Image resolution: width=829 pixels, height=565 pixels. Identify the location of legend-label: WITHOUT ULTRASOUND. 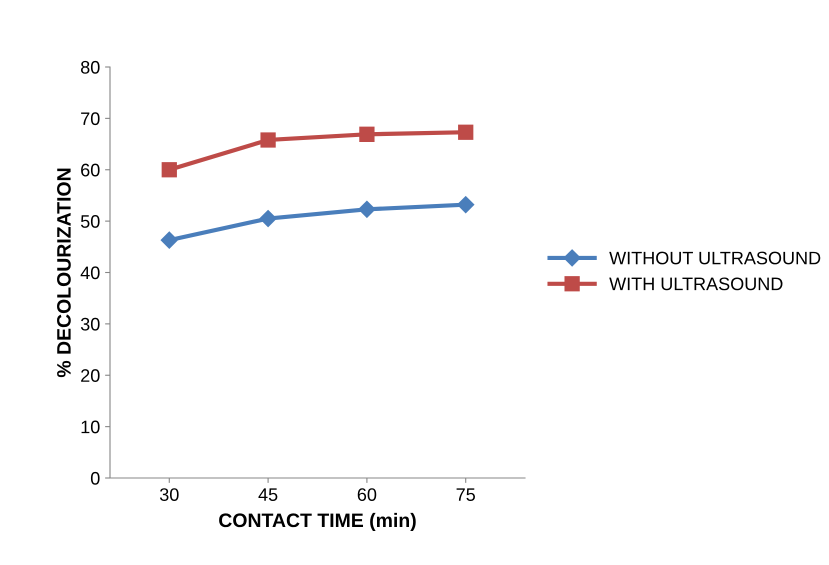
(714, 258).